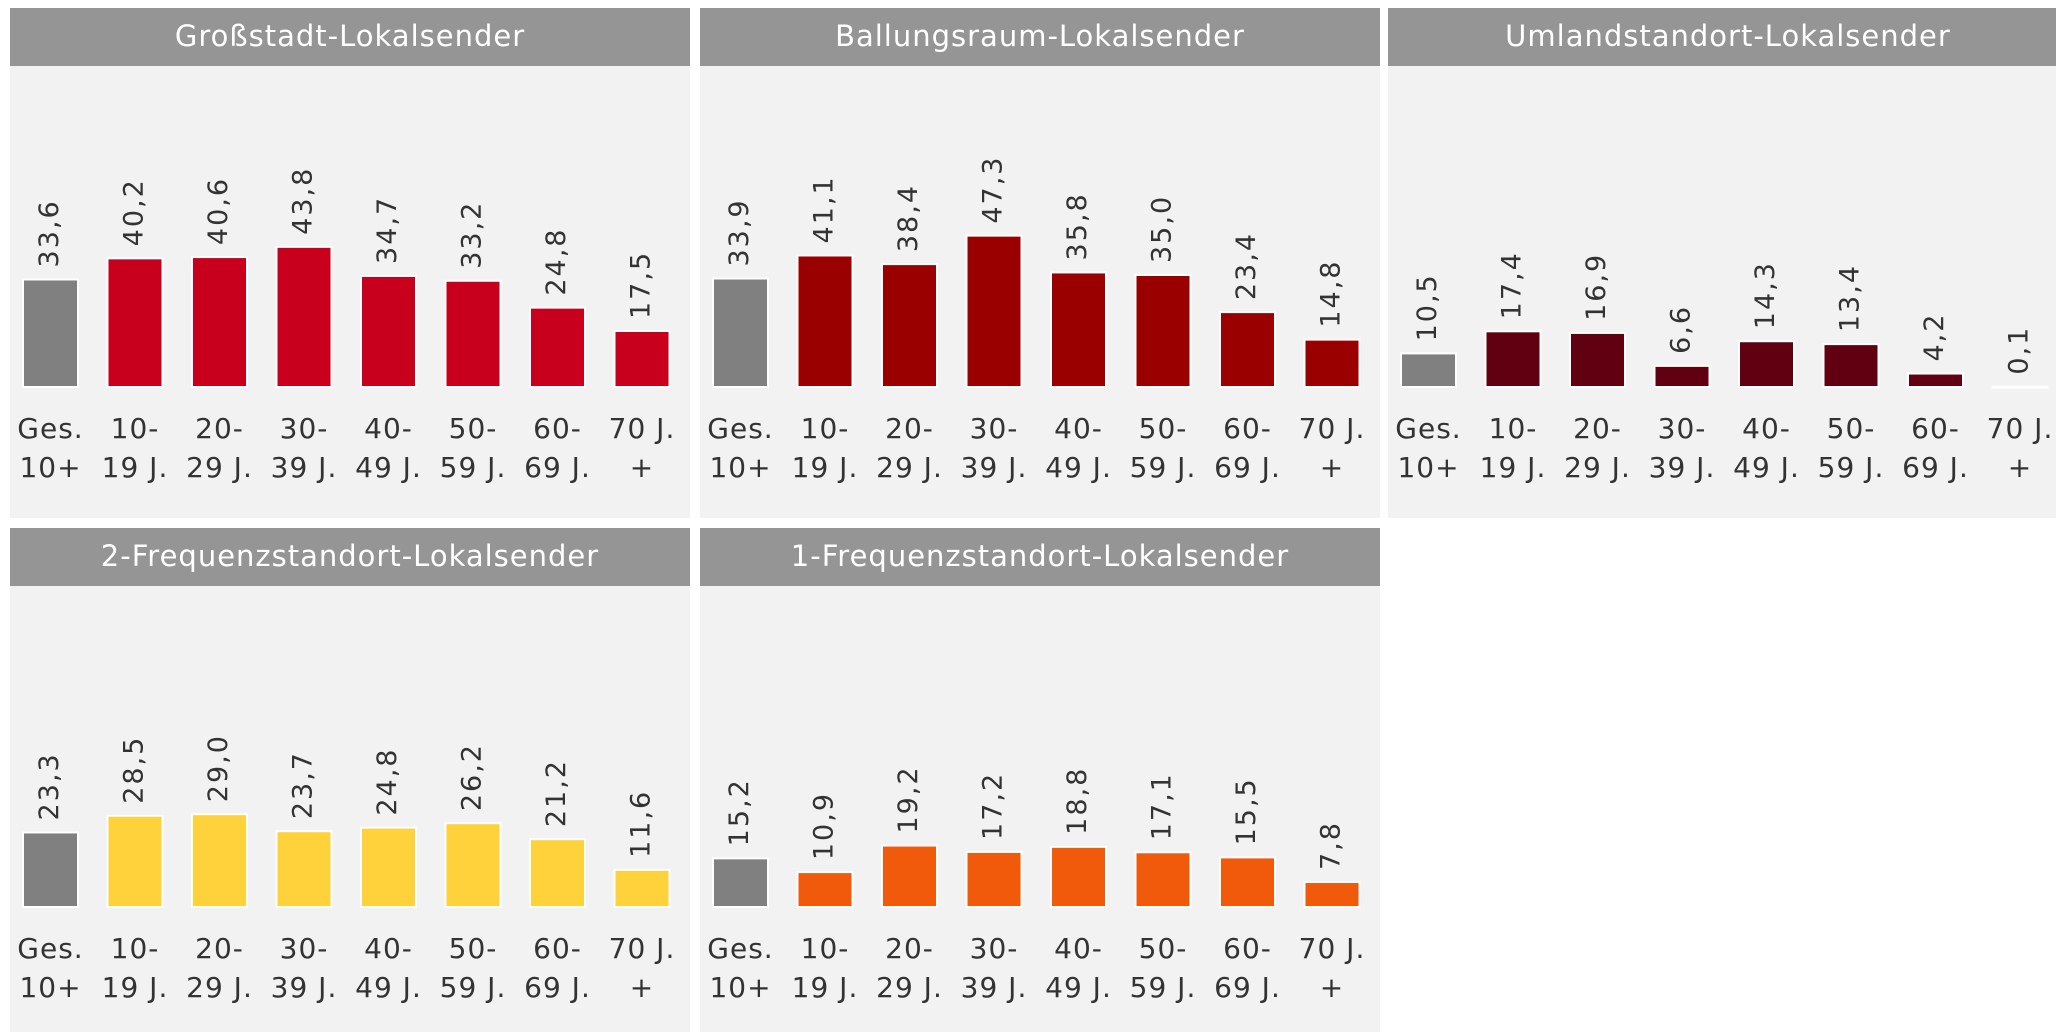 The width and height of the screenshot is (2056, 1032). What do you see at coordinates (303, 201) in the screenshot?
I see `value-label: 43,8` at bounding box center [303, 201].